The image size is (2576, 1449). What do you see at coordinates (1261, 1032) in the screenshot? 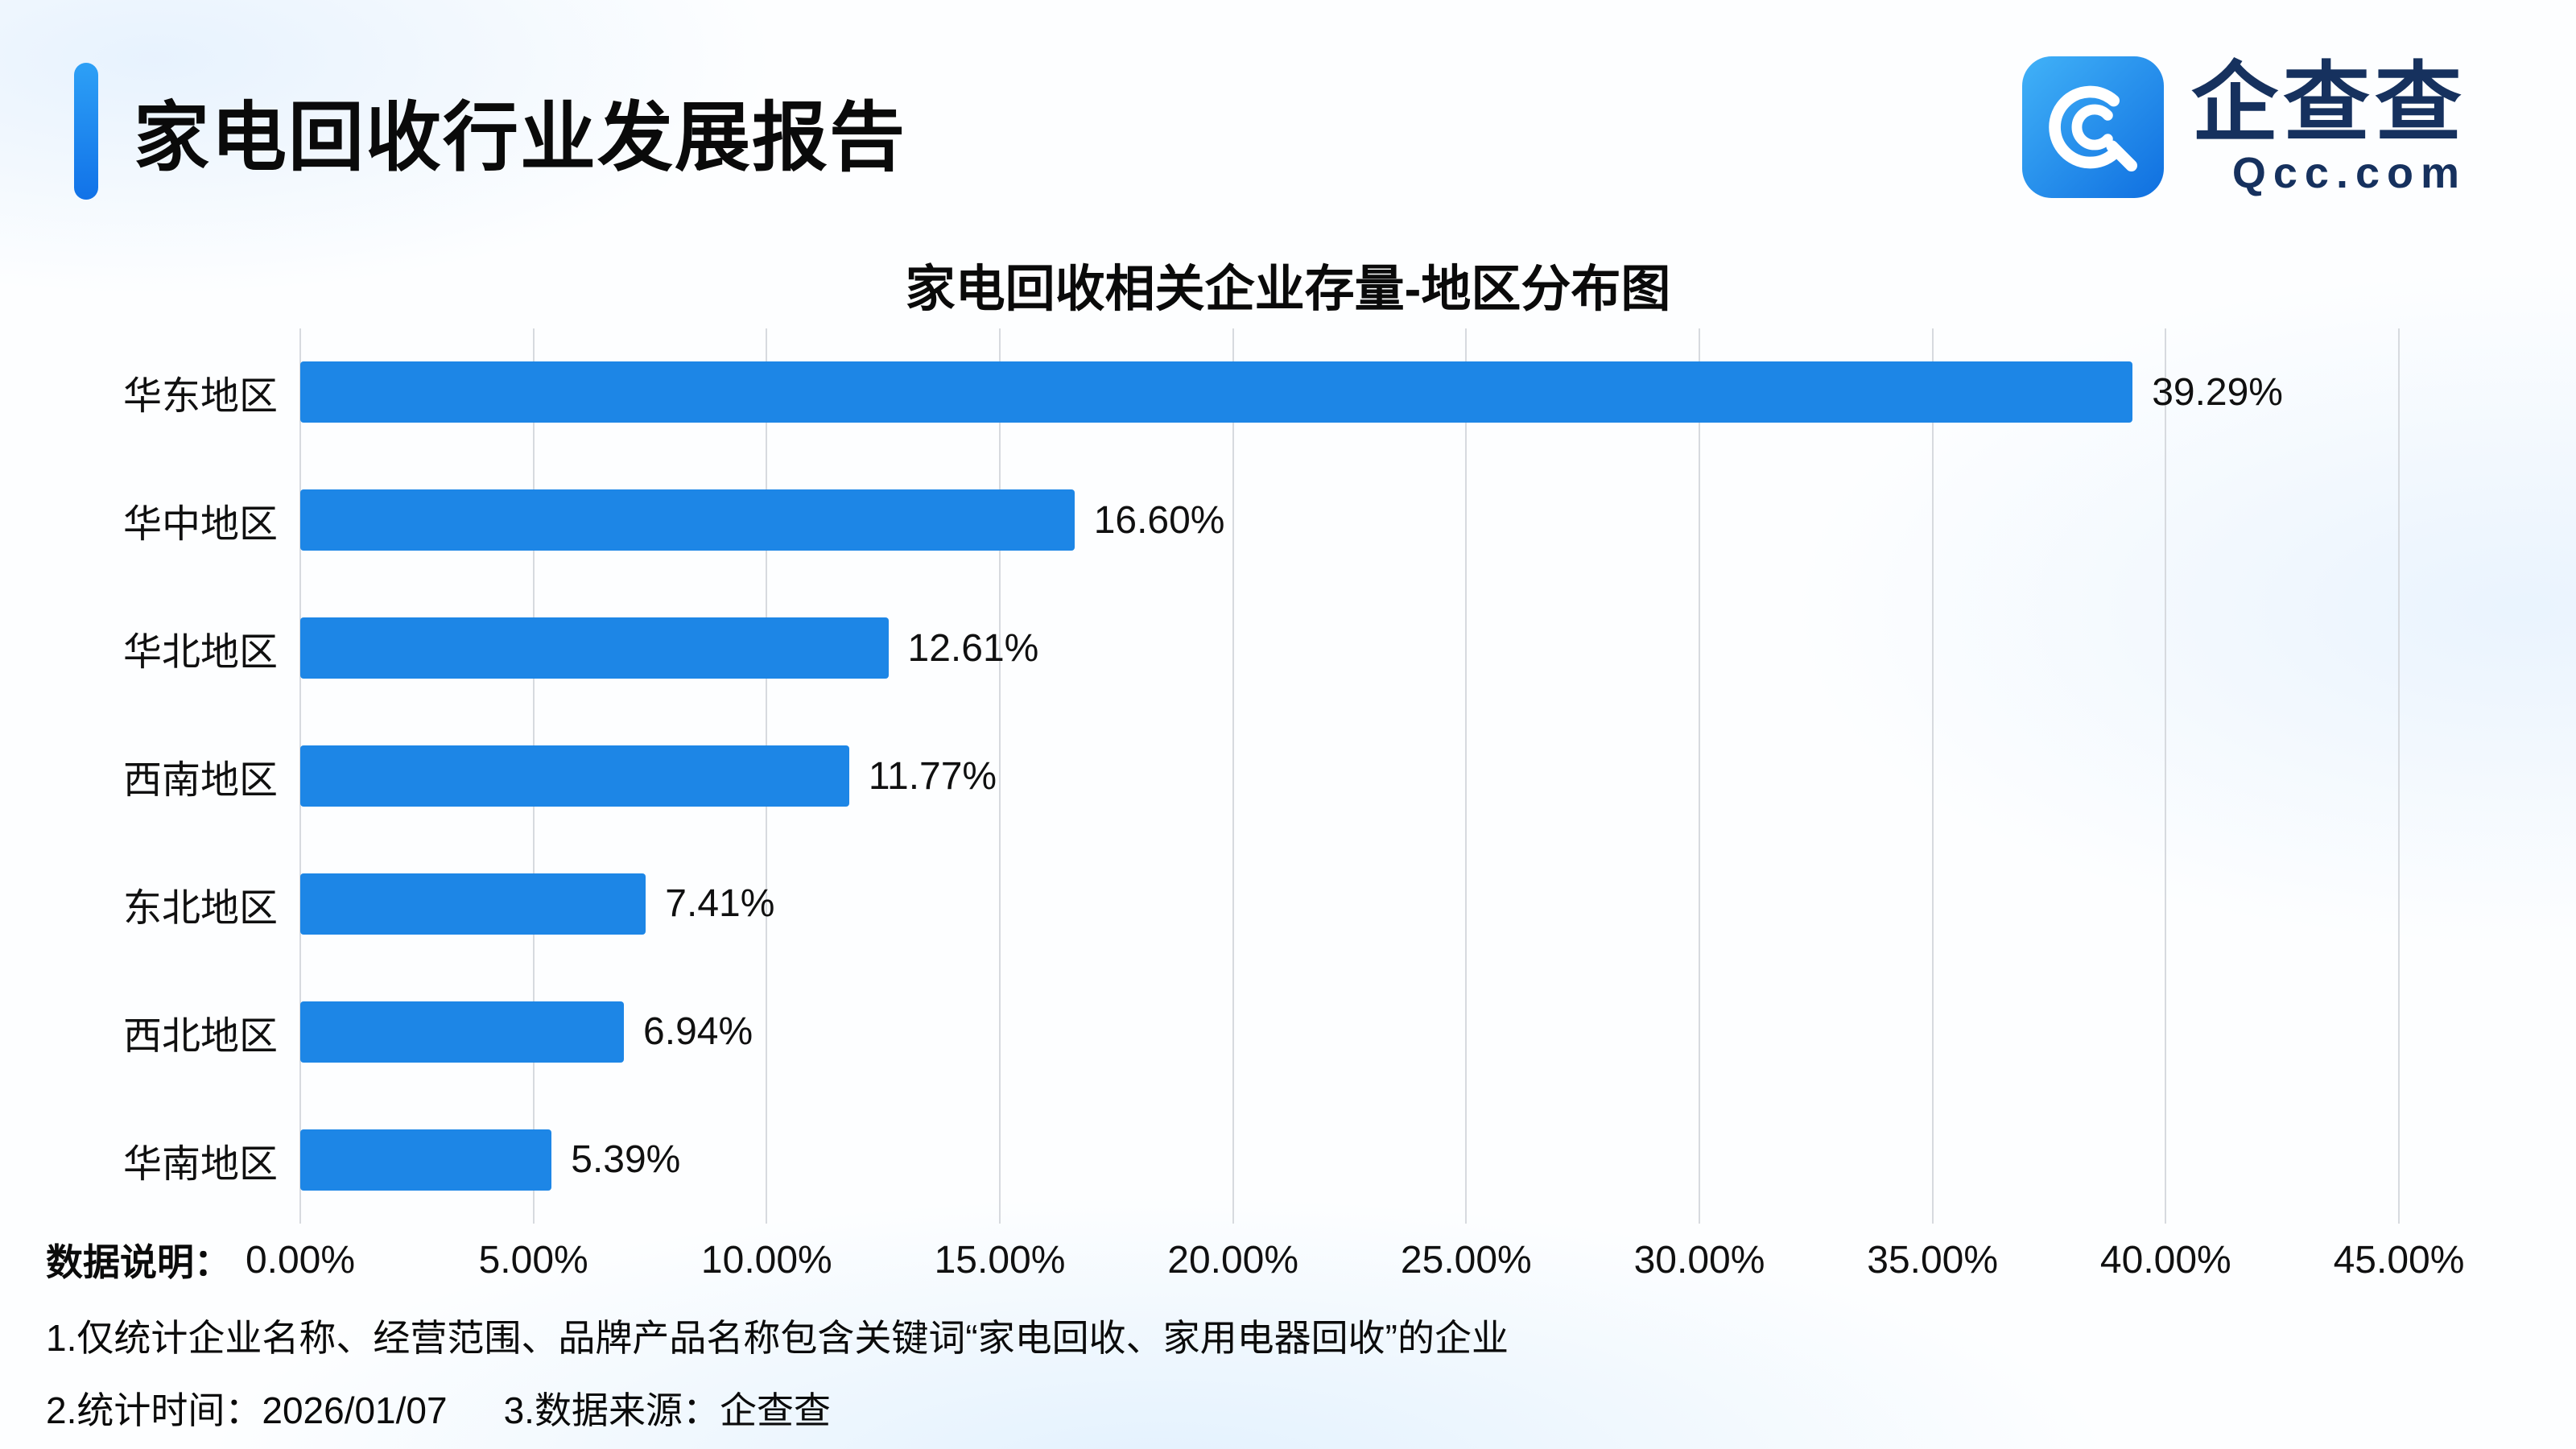
I see `bar-row: 西北地区 6.94%` at bounding box center [1261, 1032].